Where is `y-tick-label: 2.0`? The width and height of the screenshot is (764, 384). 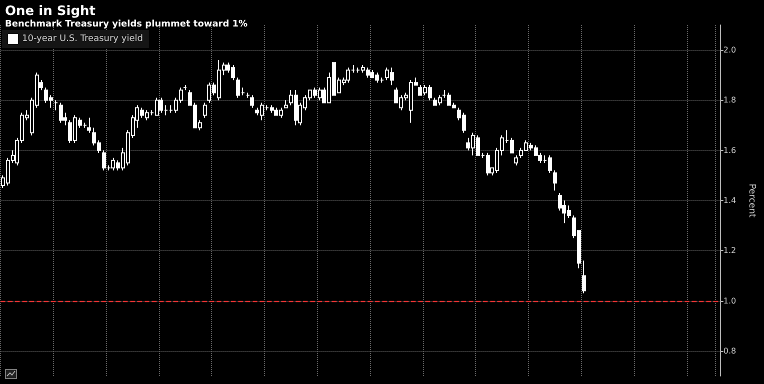
y-tick-label: 2.0 is located at coordinates (729, 50).